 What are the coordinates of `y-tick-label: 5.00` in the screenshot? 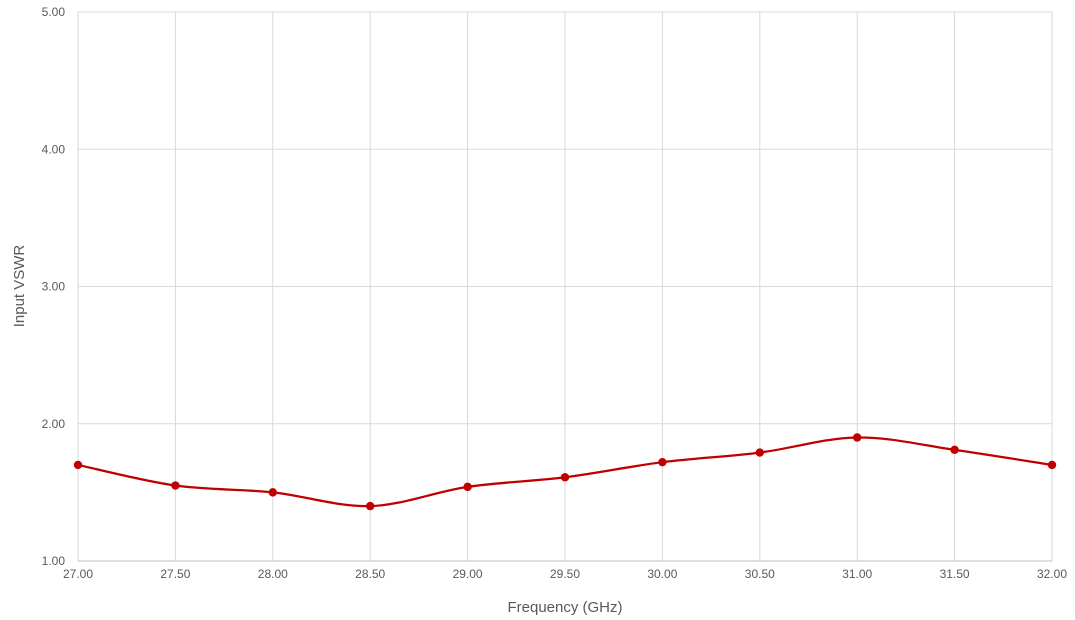 It's located at (54, 12).